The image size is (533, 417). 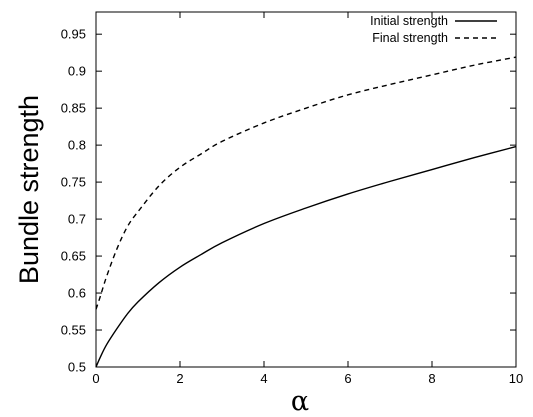 What do you see at coordinates (300, 401) in the screenshot?
I see `x-axis-label: α` at bounding box center [300, 401].